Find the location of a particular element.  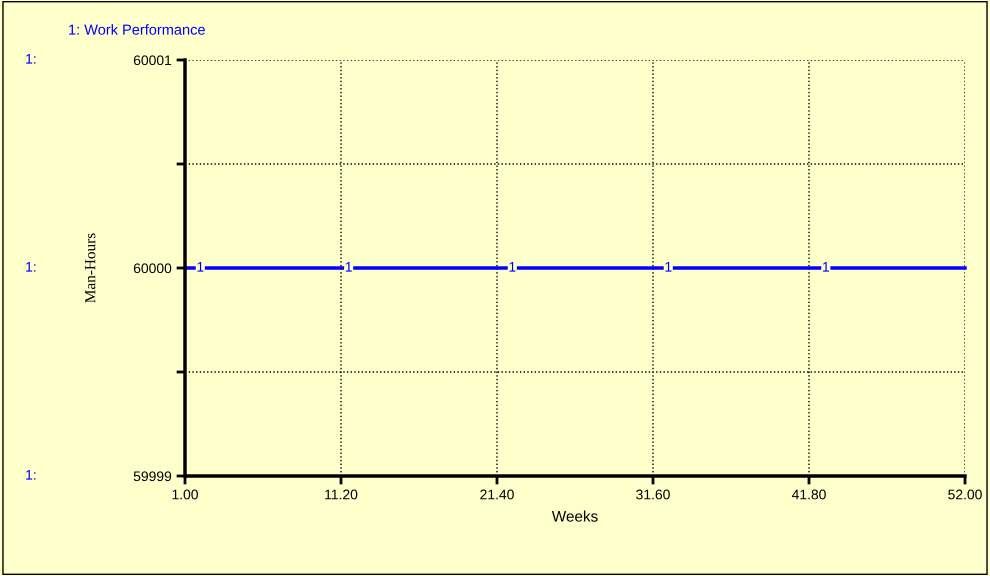

text: 1: Work Performance is located at coordinates (137, 29).